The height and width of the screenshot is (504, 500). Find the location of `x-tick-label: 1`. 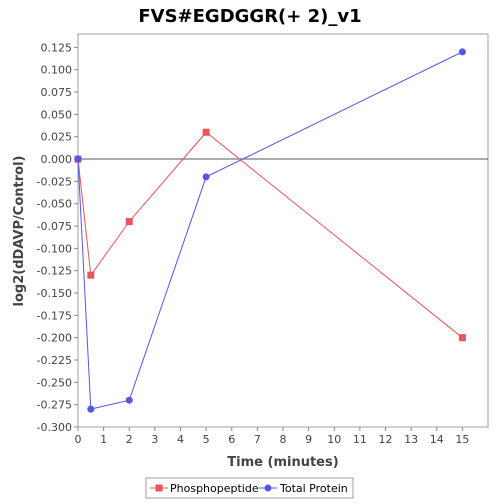

x-tick-label: 1 is located at coordinates (103, 439).